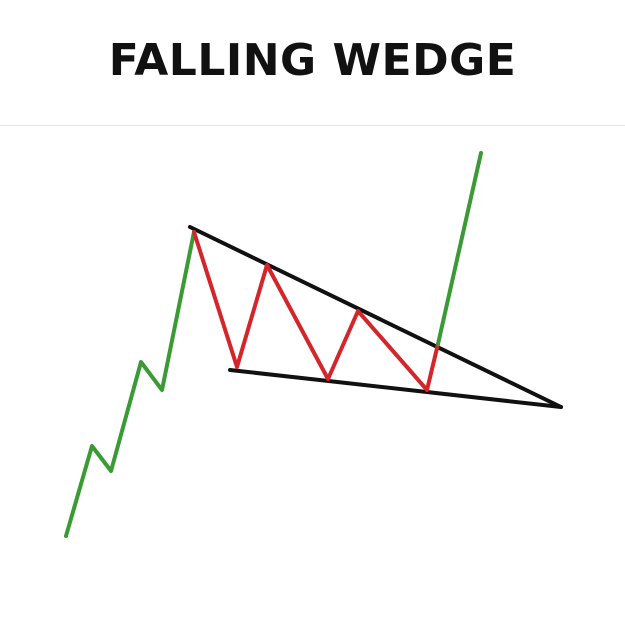  I want to click on breakout-line, so click(459, 248).